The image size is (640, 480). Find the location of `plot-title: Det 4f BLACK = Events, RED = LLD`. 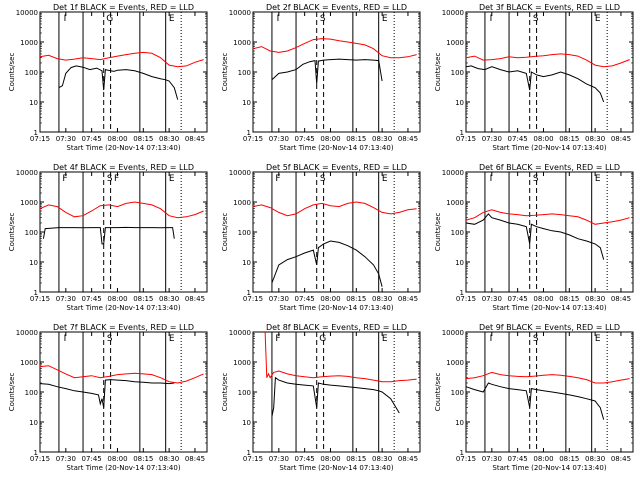

plot-title: Det 4f BLACK = Events, RED = LLD is located at coordinates (123, 167).